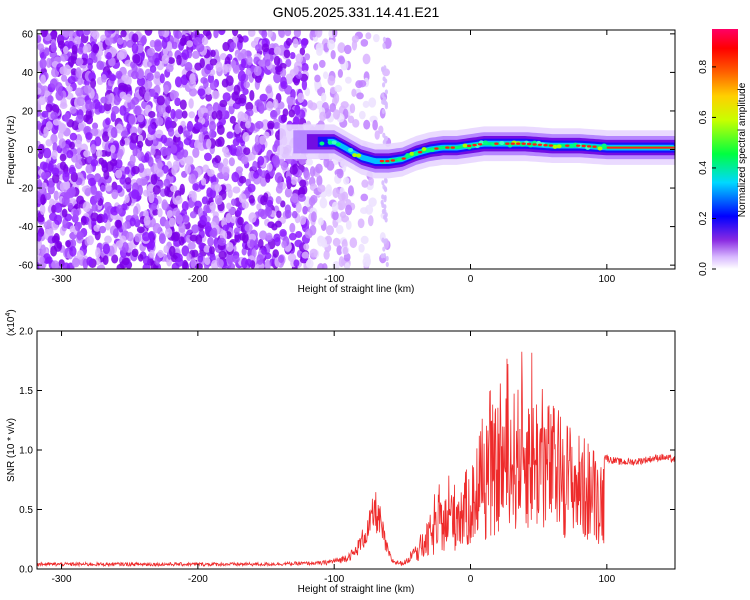 The width and height of the screenshot is (750, 600). I want to click on spectrogram-x-tick-label: 0, so click(471, 279).